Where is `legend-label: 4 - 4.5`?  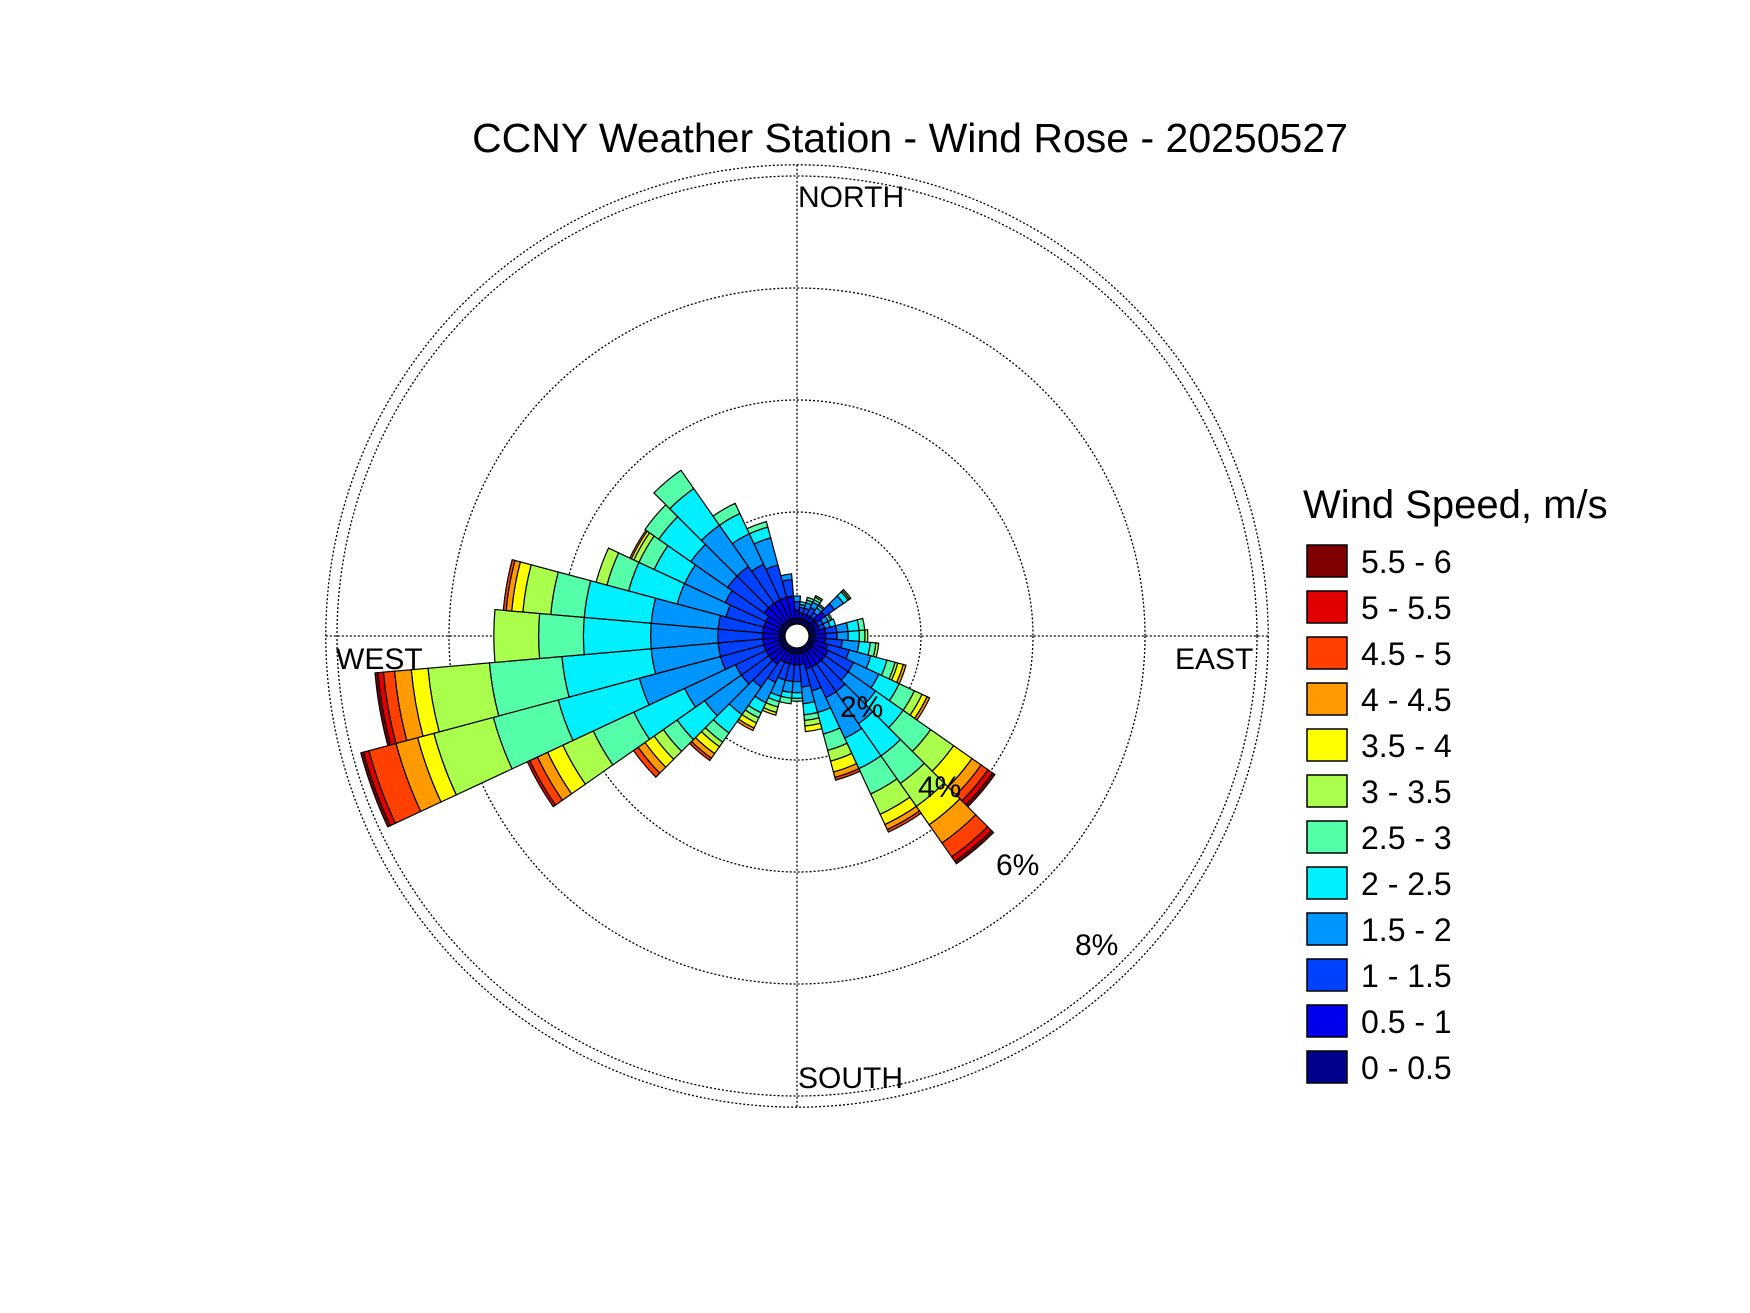
legend-label: 4 - 4.5 is located at coordinates (1406, 700).